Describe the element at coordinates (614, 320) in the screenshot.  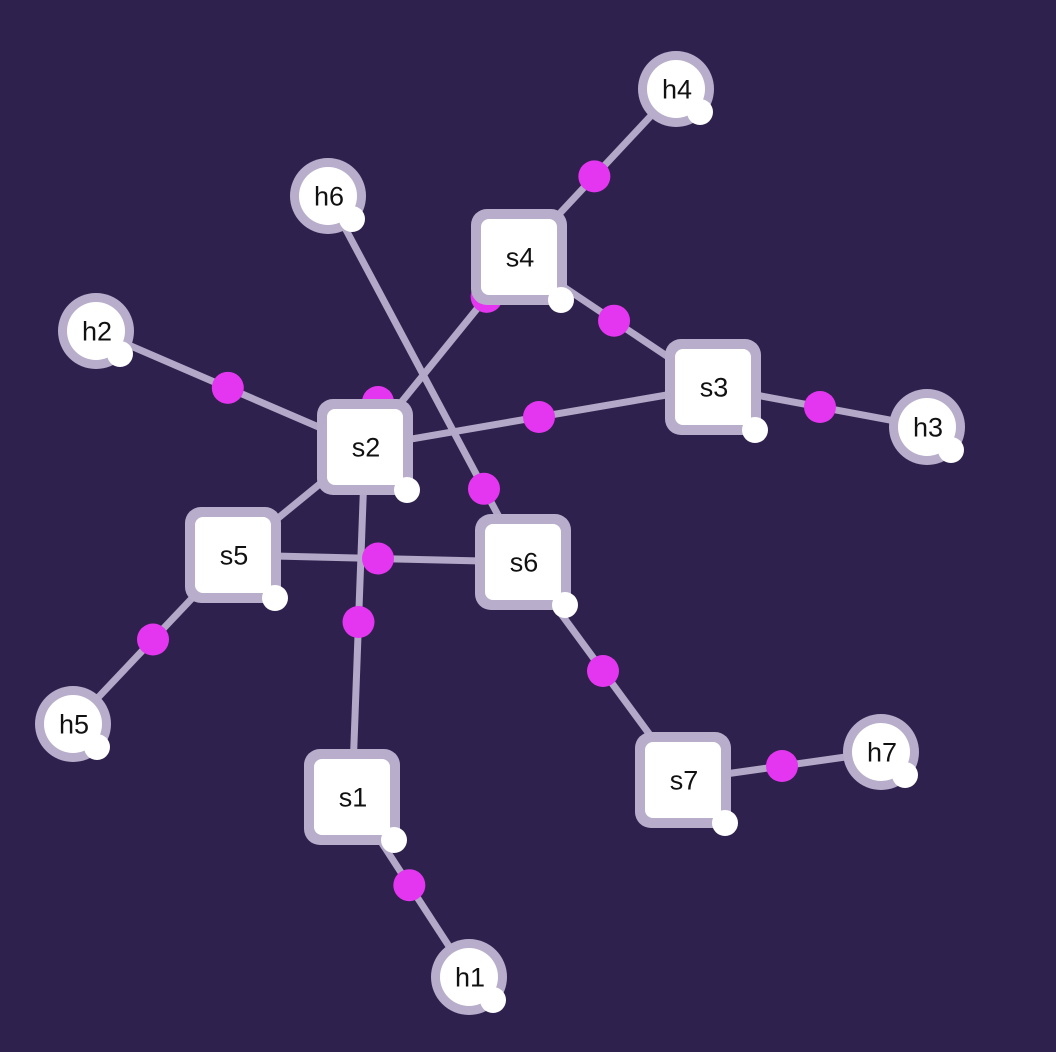
I see `packet-dot-s3-s4` at that location.